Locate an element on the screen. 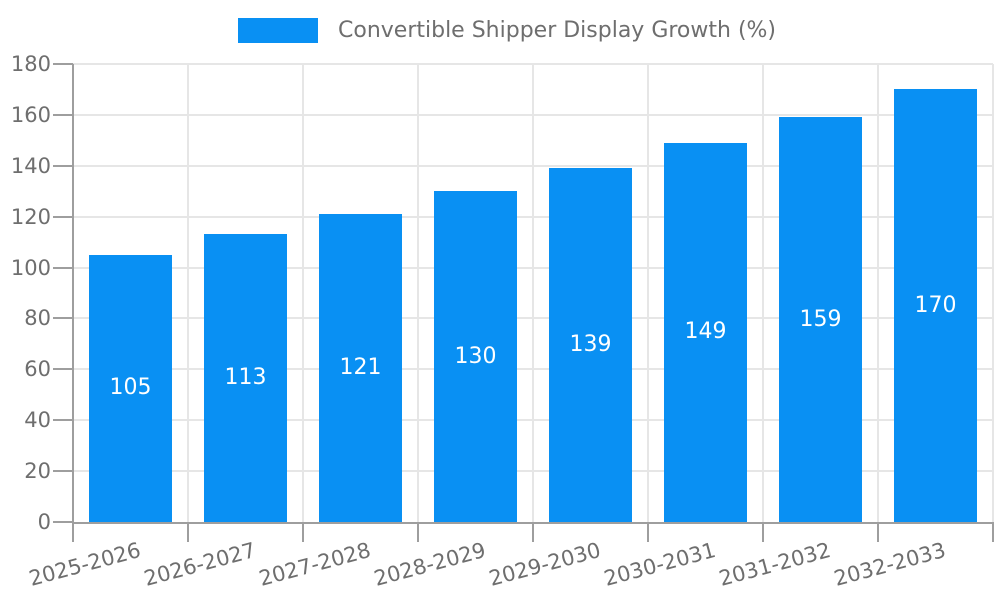  y-tick-label: 160 is located at coordinates (30, 114).